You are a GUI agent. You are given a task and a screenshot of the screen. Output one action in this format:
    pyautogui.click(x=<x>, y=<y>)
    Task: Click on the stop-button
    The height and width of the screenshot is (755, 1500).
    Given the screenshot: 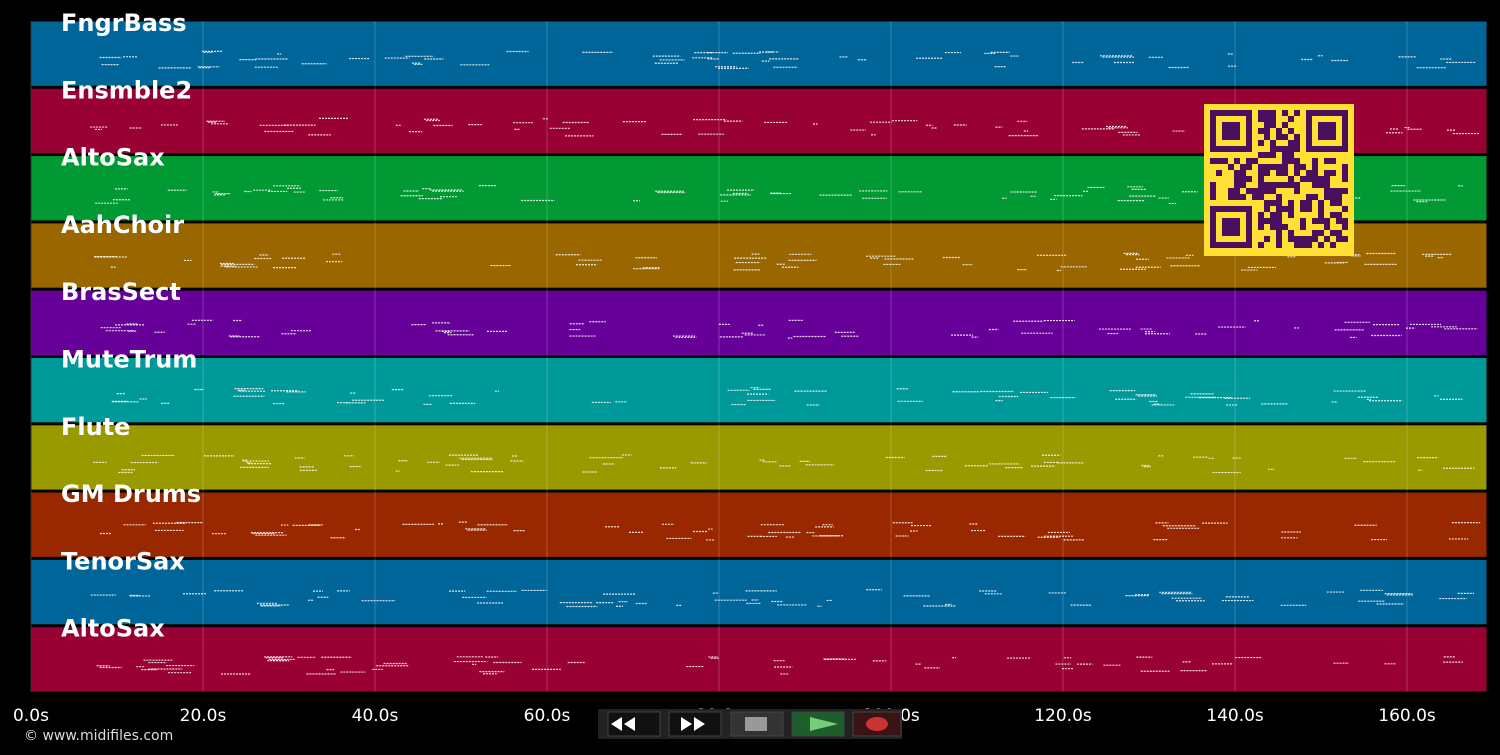 What is the action you would take?
    pyautogui.click(x=757, y=724)
    